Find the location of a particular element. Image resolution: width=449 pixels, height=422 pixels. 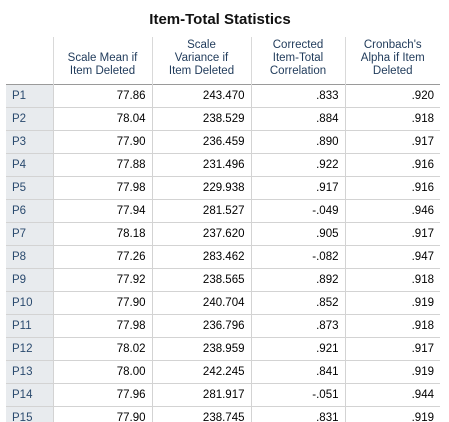

table-row: P1 77.86 243.470.833.920 is located at coordinates (223, 95).